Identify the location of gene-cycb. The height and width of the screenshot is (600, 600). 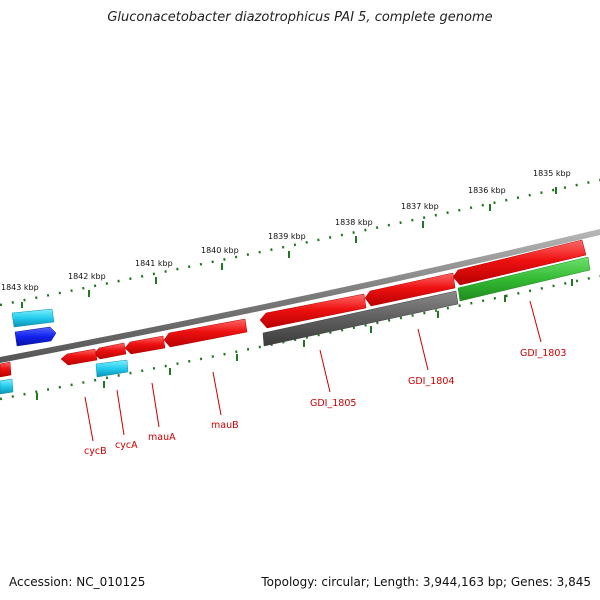
(79, 357).